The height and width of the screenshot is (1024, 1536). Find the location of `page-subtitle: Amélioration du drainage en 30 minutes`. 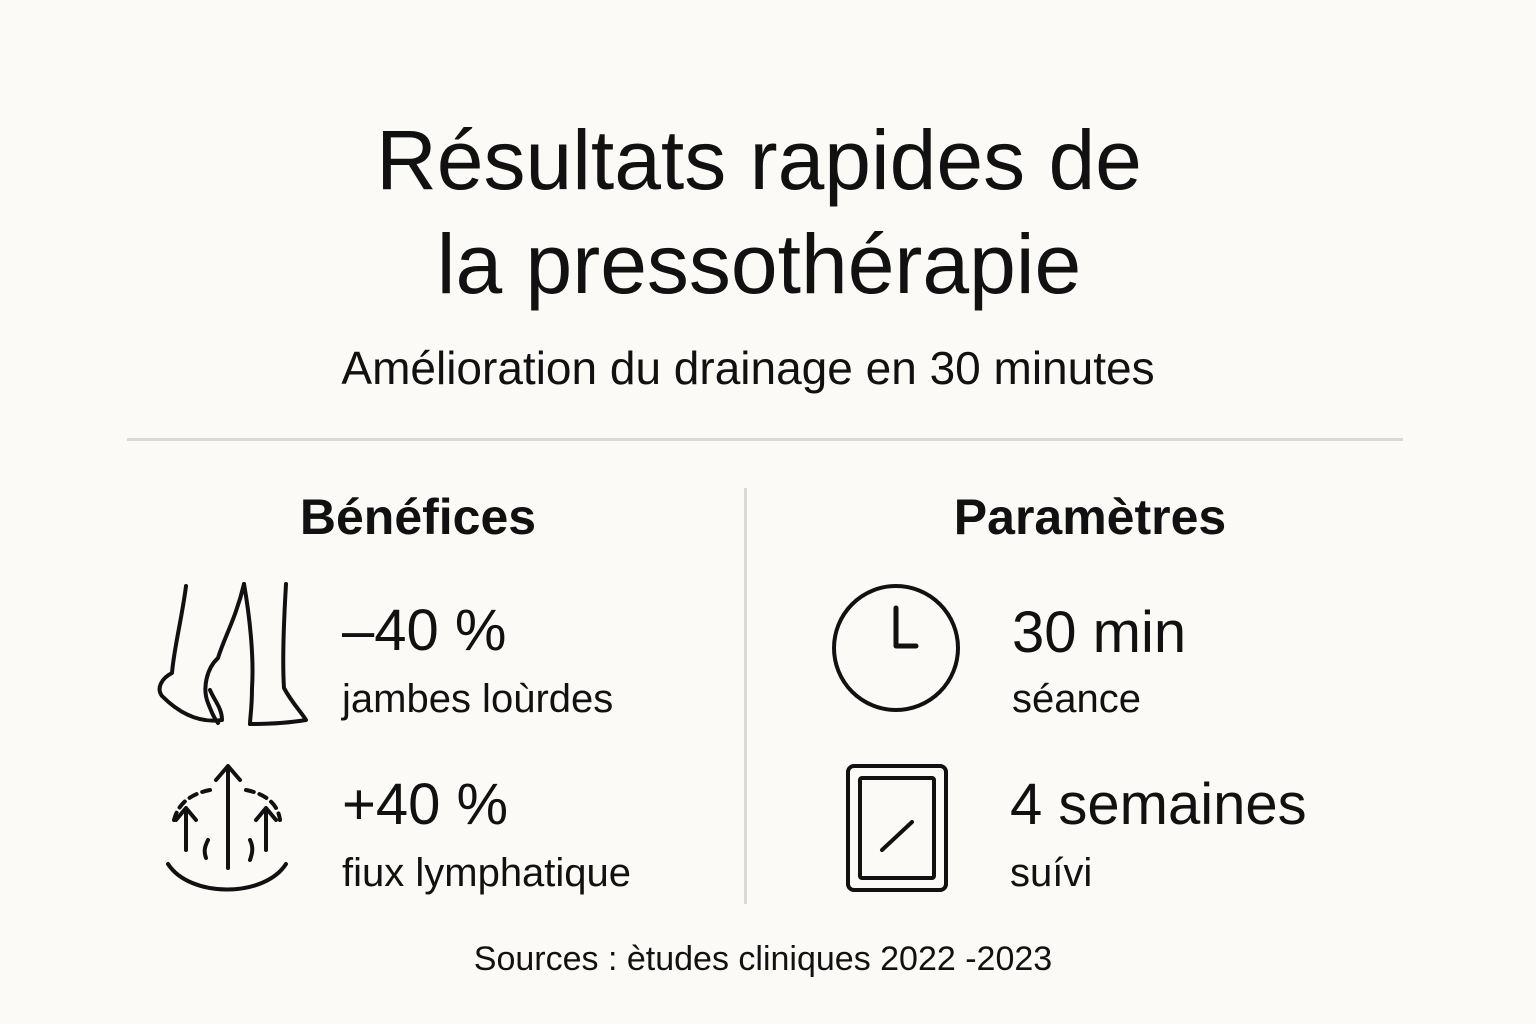

page-subtitle: Amélioration du drainage en 30 minutes is located at coordinates (748, 368).